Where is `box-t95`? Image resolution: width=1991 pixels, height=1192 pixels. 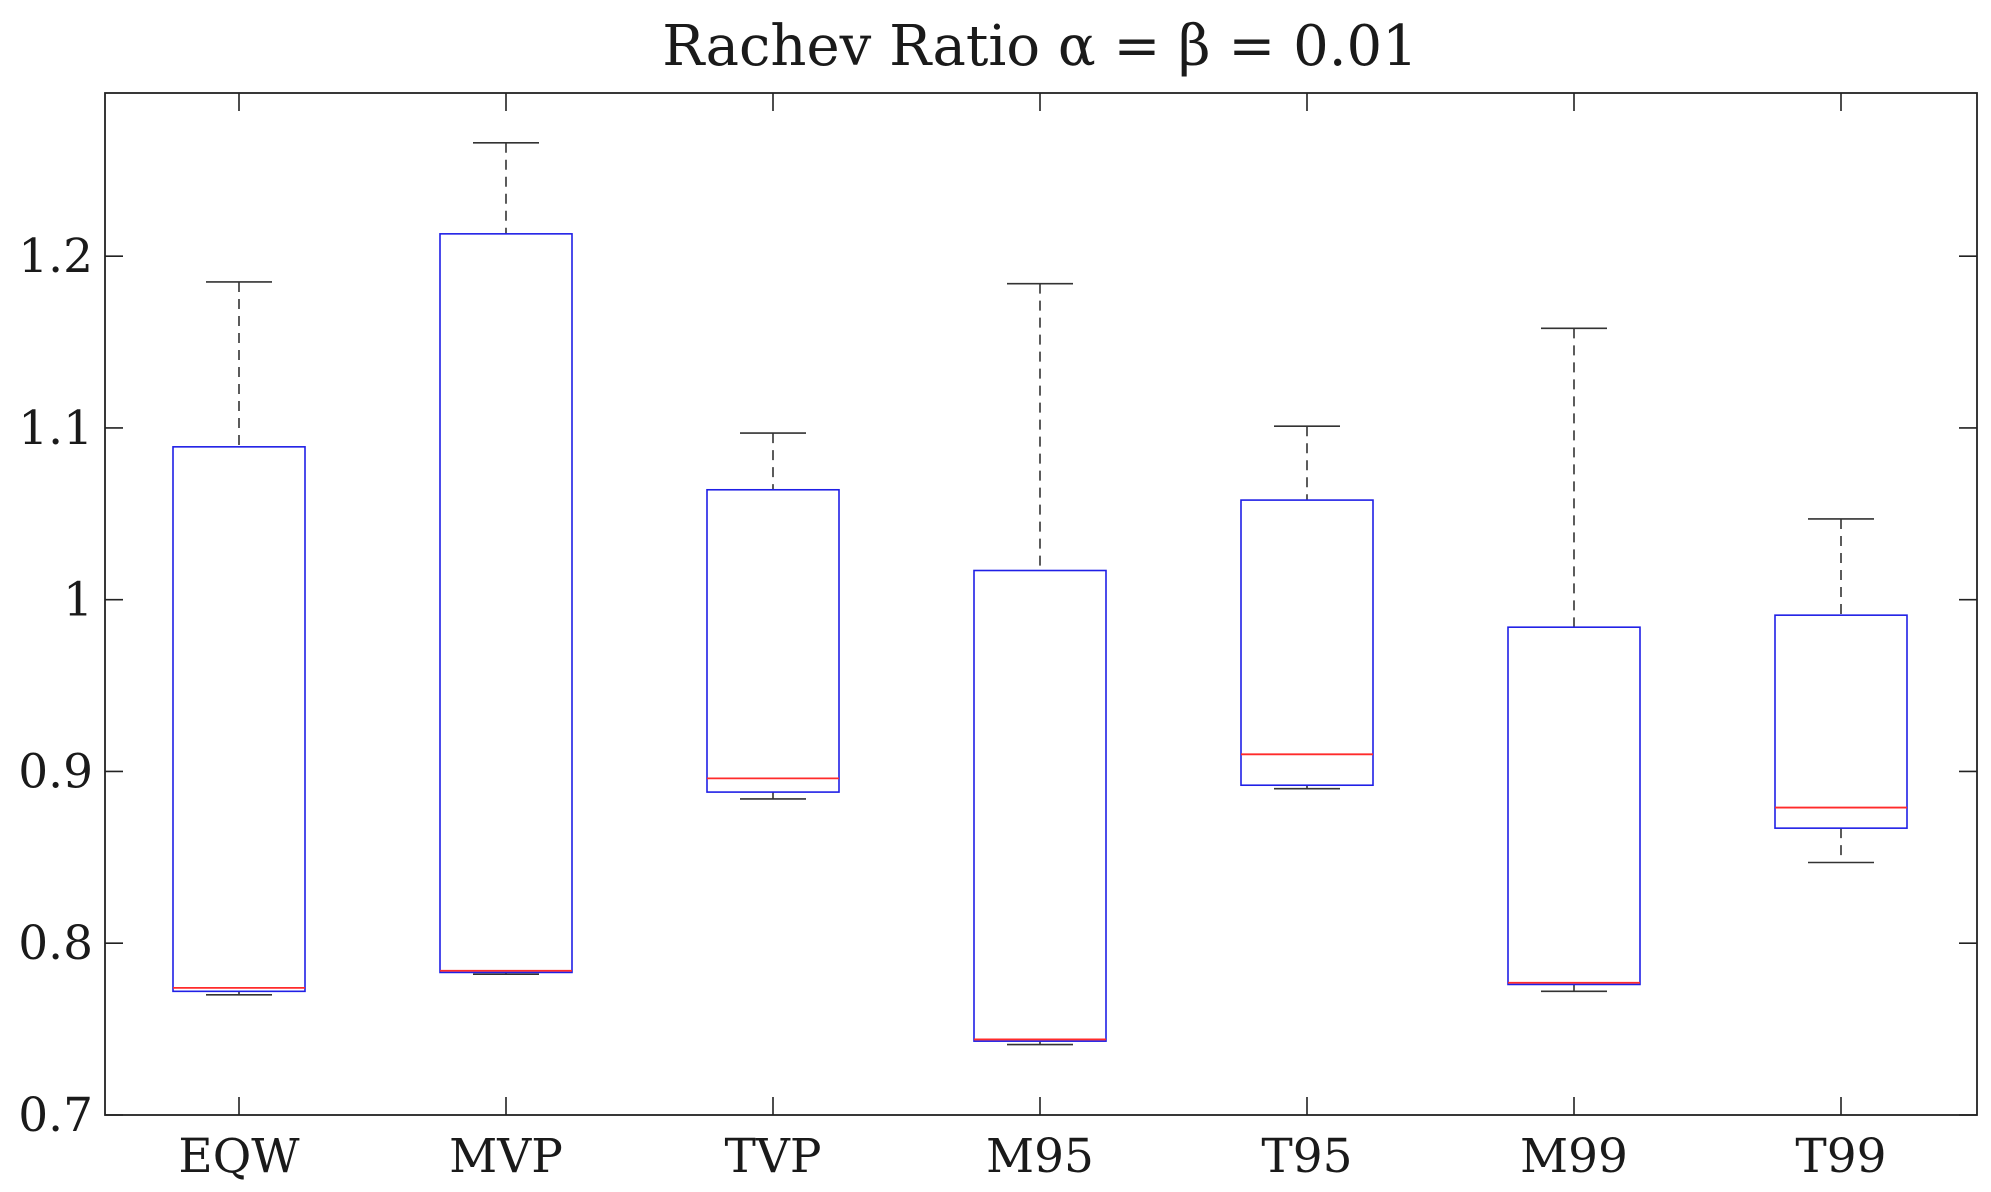 box-t95 is located at coordinates (1307, 607).